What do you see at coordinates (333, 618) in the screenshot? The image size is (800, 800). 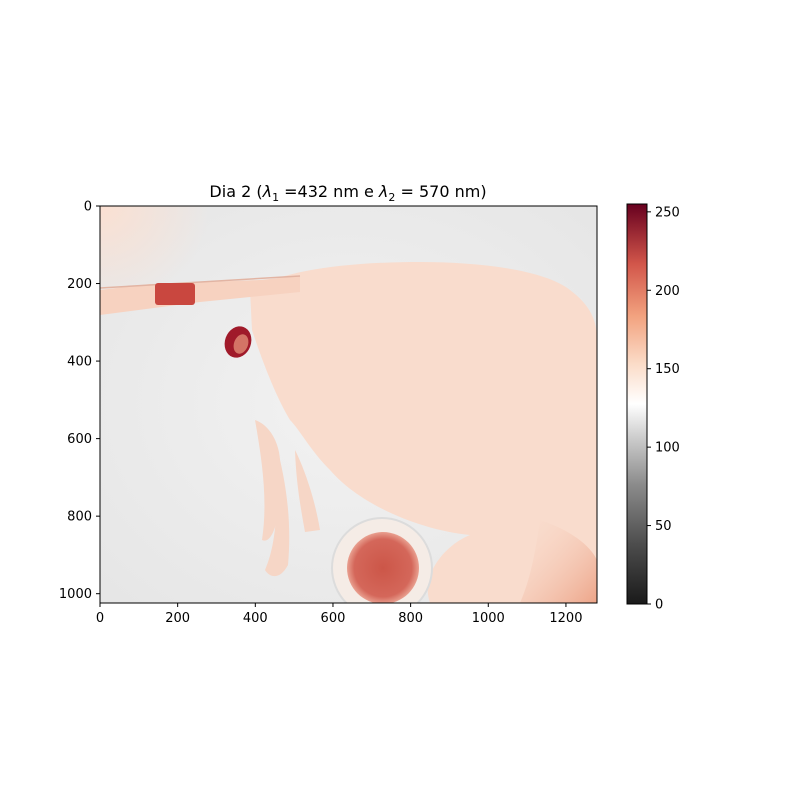 I see `x-tick-label: 600` at bounding box center [333, 618].